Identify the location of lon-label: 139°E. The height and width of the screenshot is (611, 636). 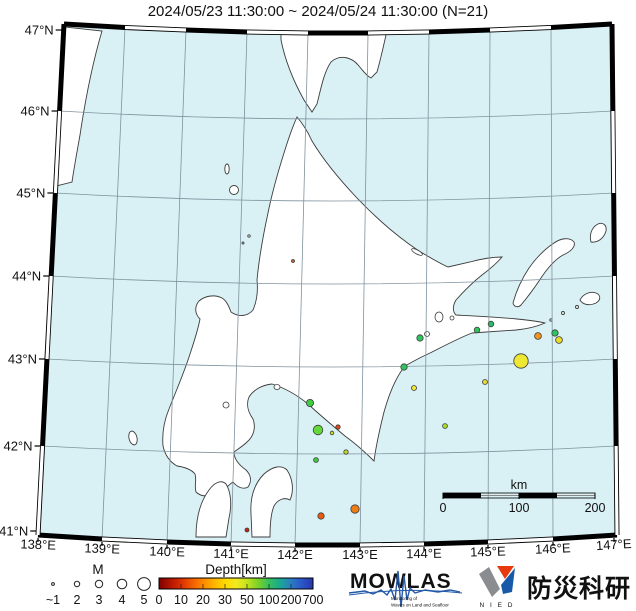
(102, 548).